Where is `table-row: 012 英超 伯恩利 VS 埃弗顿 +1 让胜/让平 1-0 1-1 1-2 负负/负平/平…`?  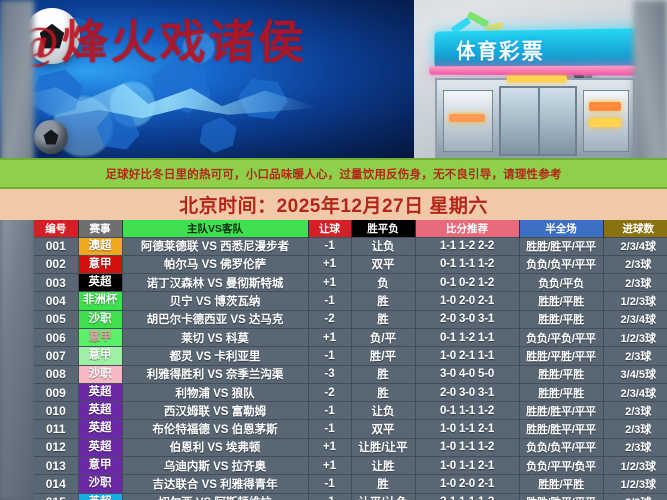 table-row: 012 英超 伯恩利 VS 埃弗顿 +1 让胜/让平 1-0 1-1 1-2 负负/负平/平… is located at coordinates (350, 447).